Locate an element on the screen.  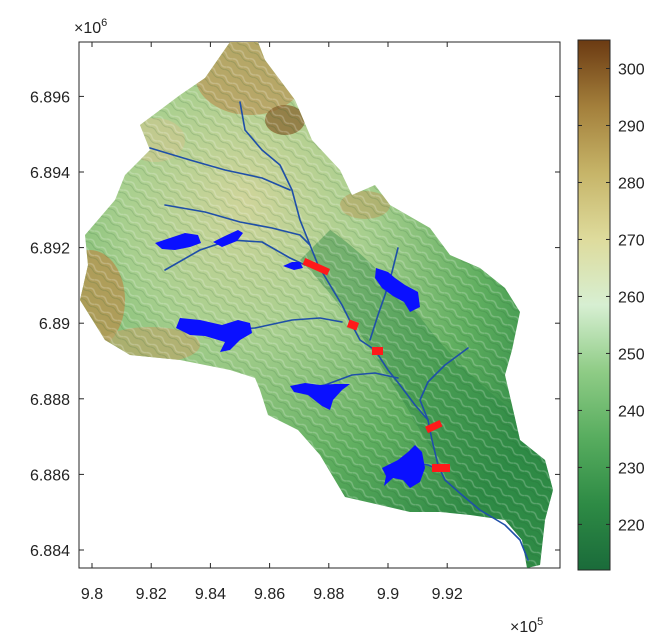
colorbar-tick-label: 280 is located at coordinates (631, 183).